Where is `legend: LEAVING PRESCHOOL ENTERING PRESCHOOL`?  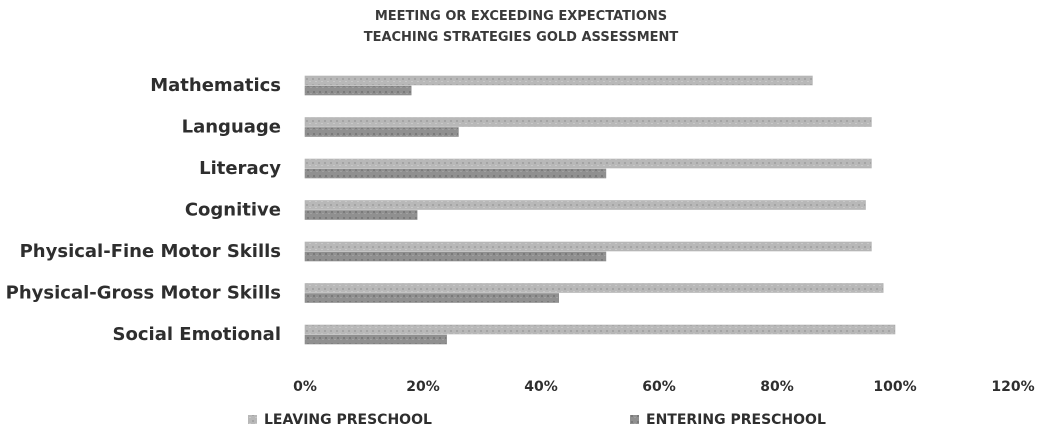 legend: LEAVING PRESCHOOL ENTERING PRESCHOOL is located at coordinates (537, 420).